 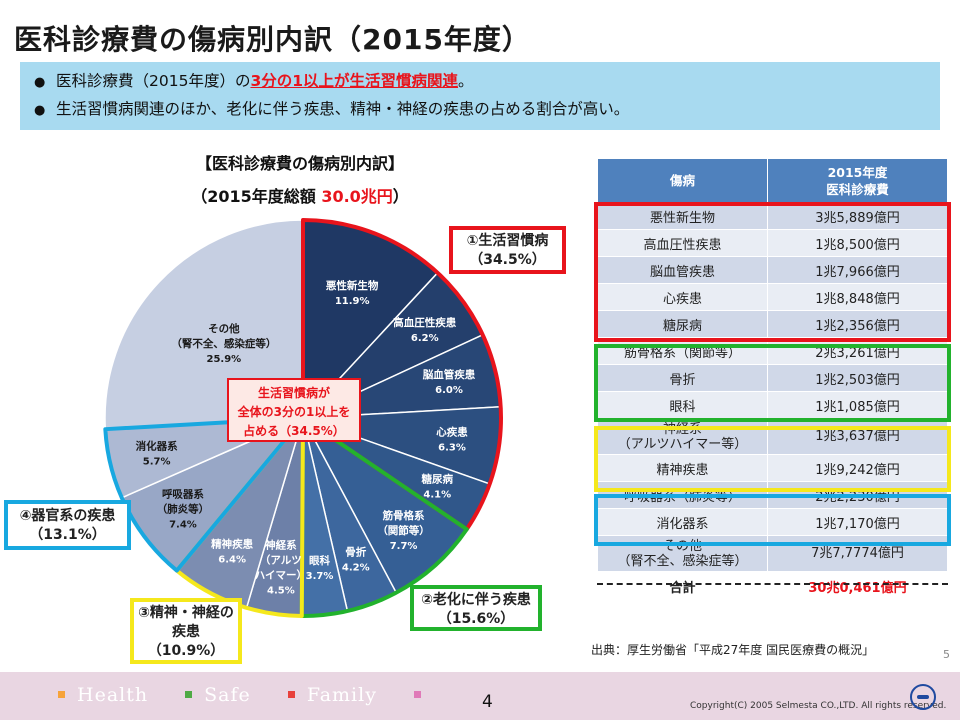 What do you see at coordinates (772, 553) in the screenshot?
I see `table-row: その他 （腎不全、感染症等） 7兆7,7774億円` at bounding box center [772, 553].